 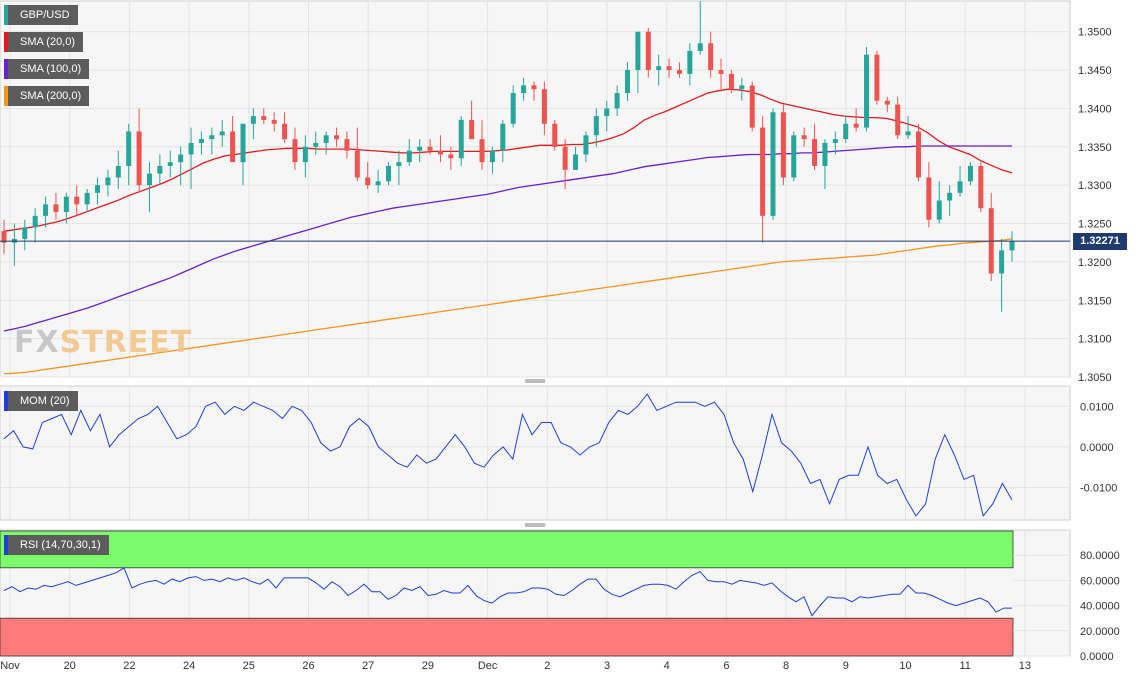 What do you see at coordinates (47, 69) in the screenshot?
I see `legend-sma100: SMA (100,0)` at bounding box center [47, 69].